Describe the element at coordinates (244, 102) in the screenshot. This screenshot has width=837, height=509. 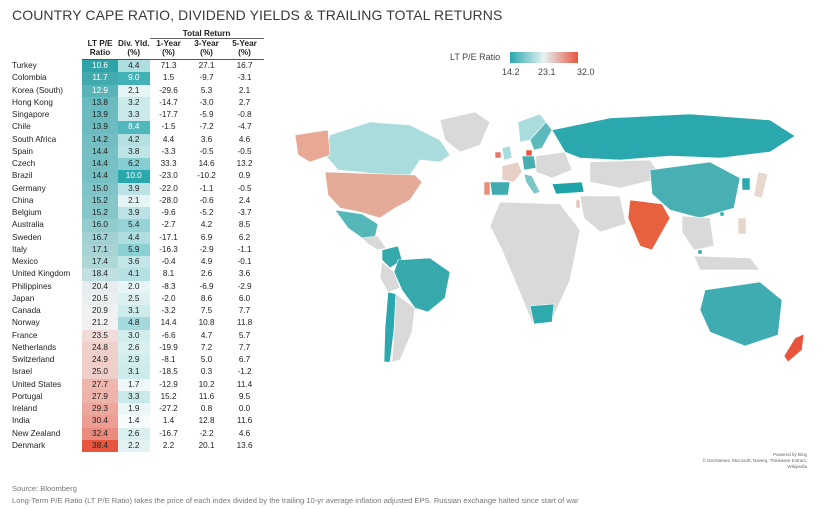
I see `five-year-cell: 2.7` at that location.